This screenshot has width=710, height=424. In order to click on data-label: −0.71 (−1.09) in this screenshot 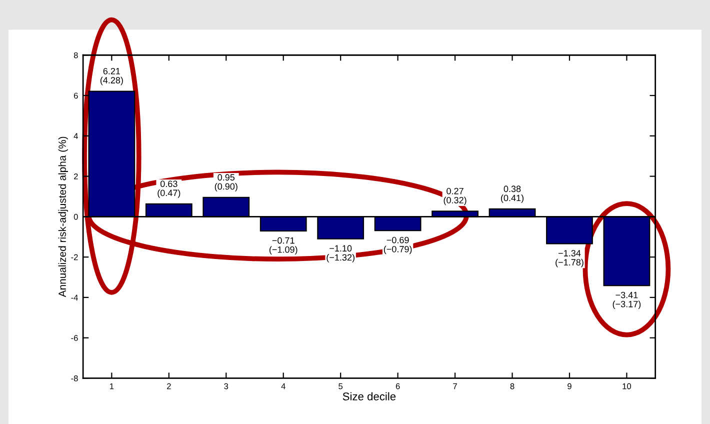, I will do `click(283, 246)`.